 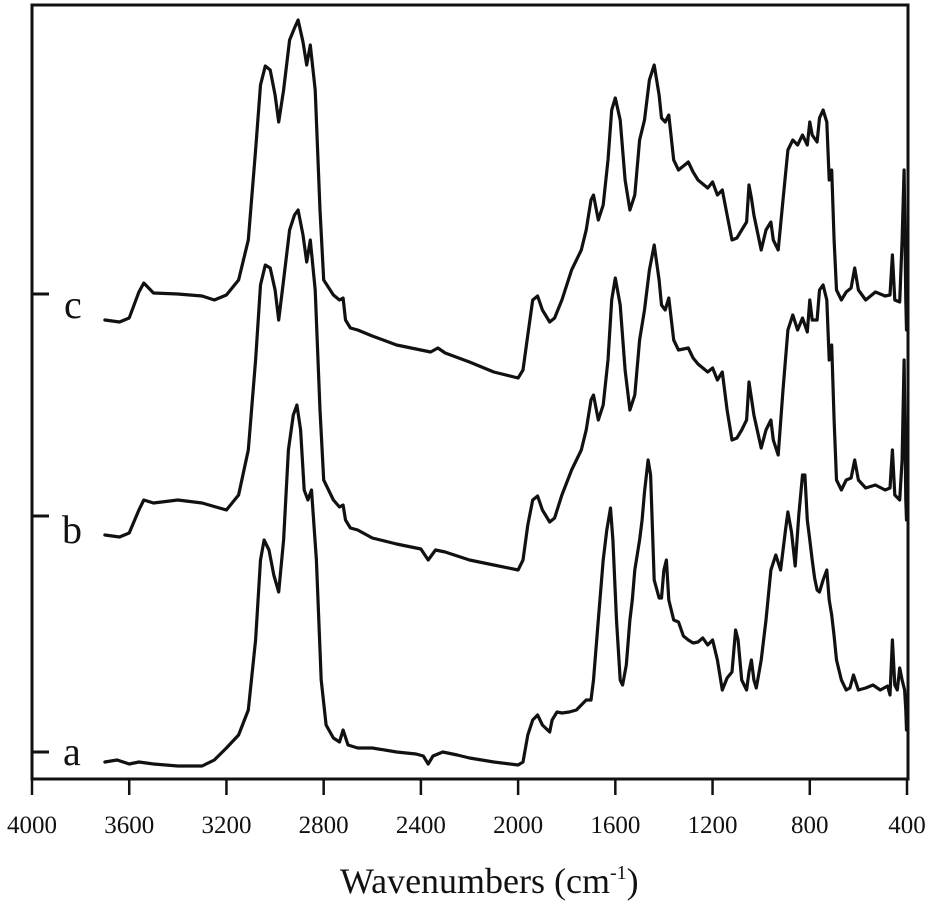 What do you see at coordinates (713, 825) in the screenshot?
I see `x-tick-label: 1200` at bounding box center [713, 825].